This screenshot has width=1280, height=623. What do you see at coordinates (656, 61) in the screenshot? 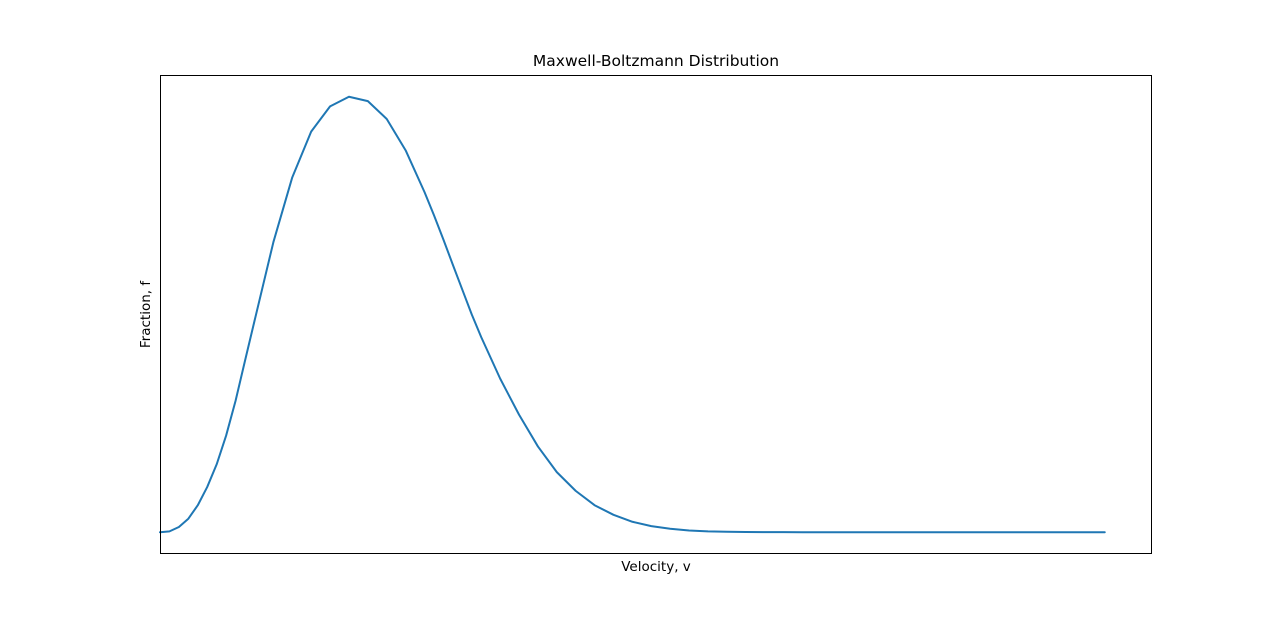
I see `chart-title: Maxwell-Boltzmann Distribution` at bounding box center [656, 61].